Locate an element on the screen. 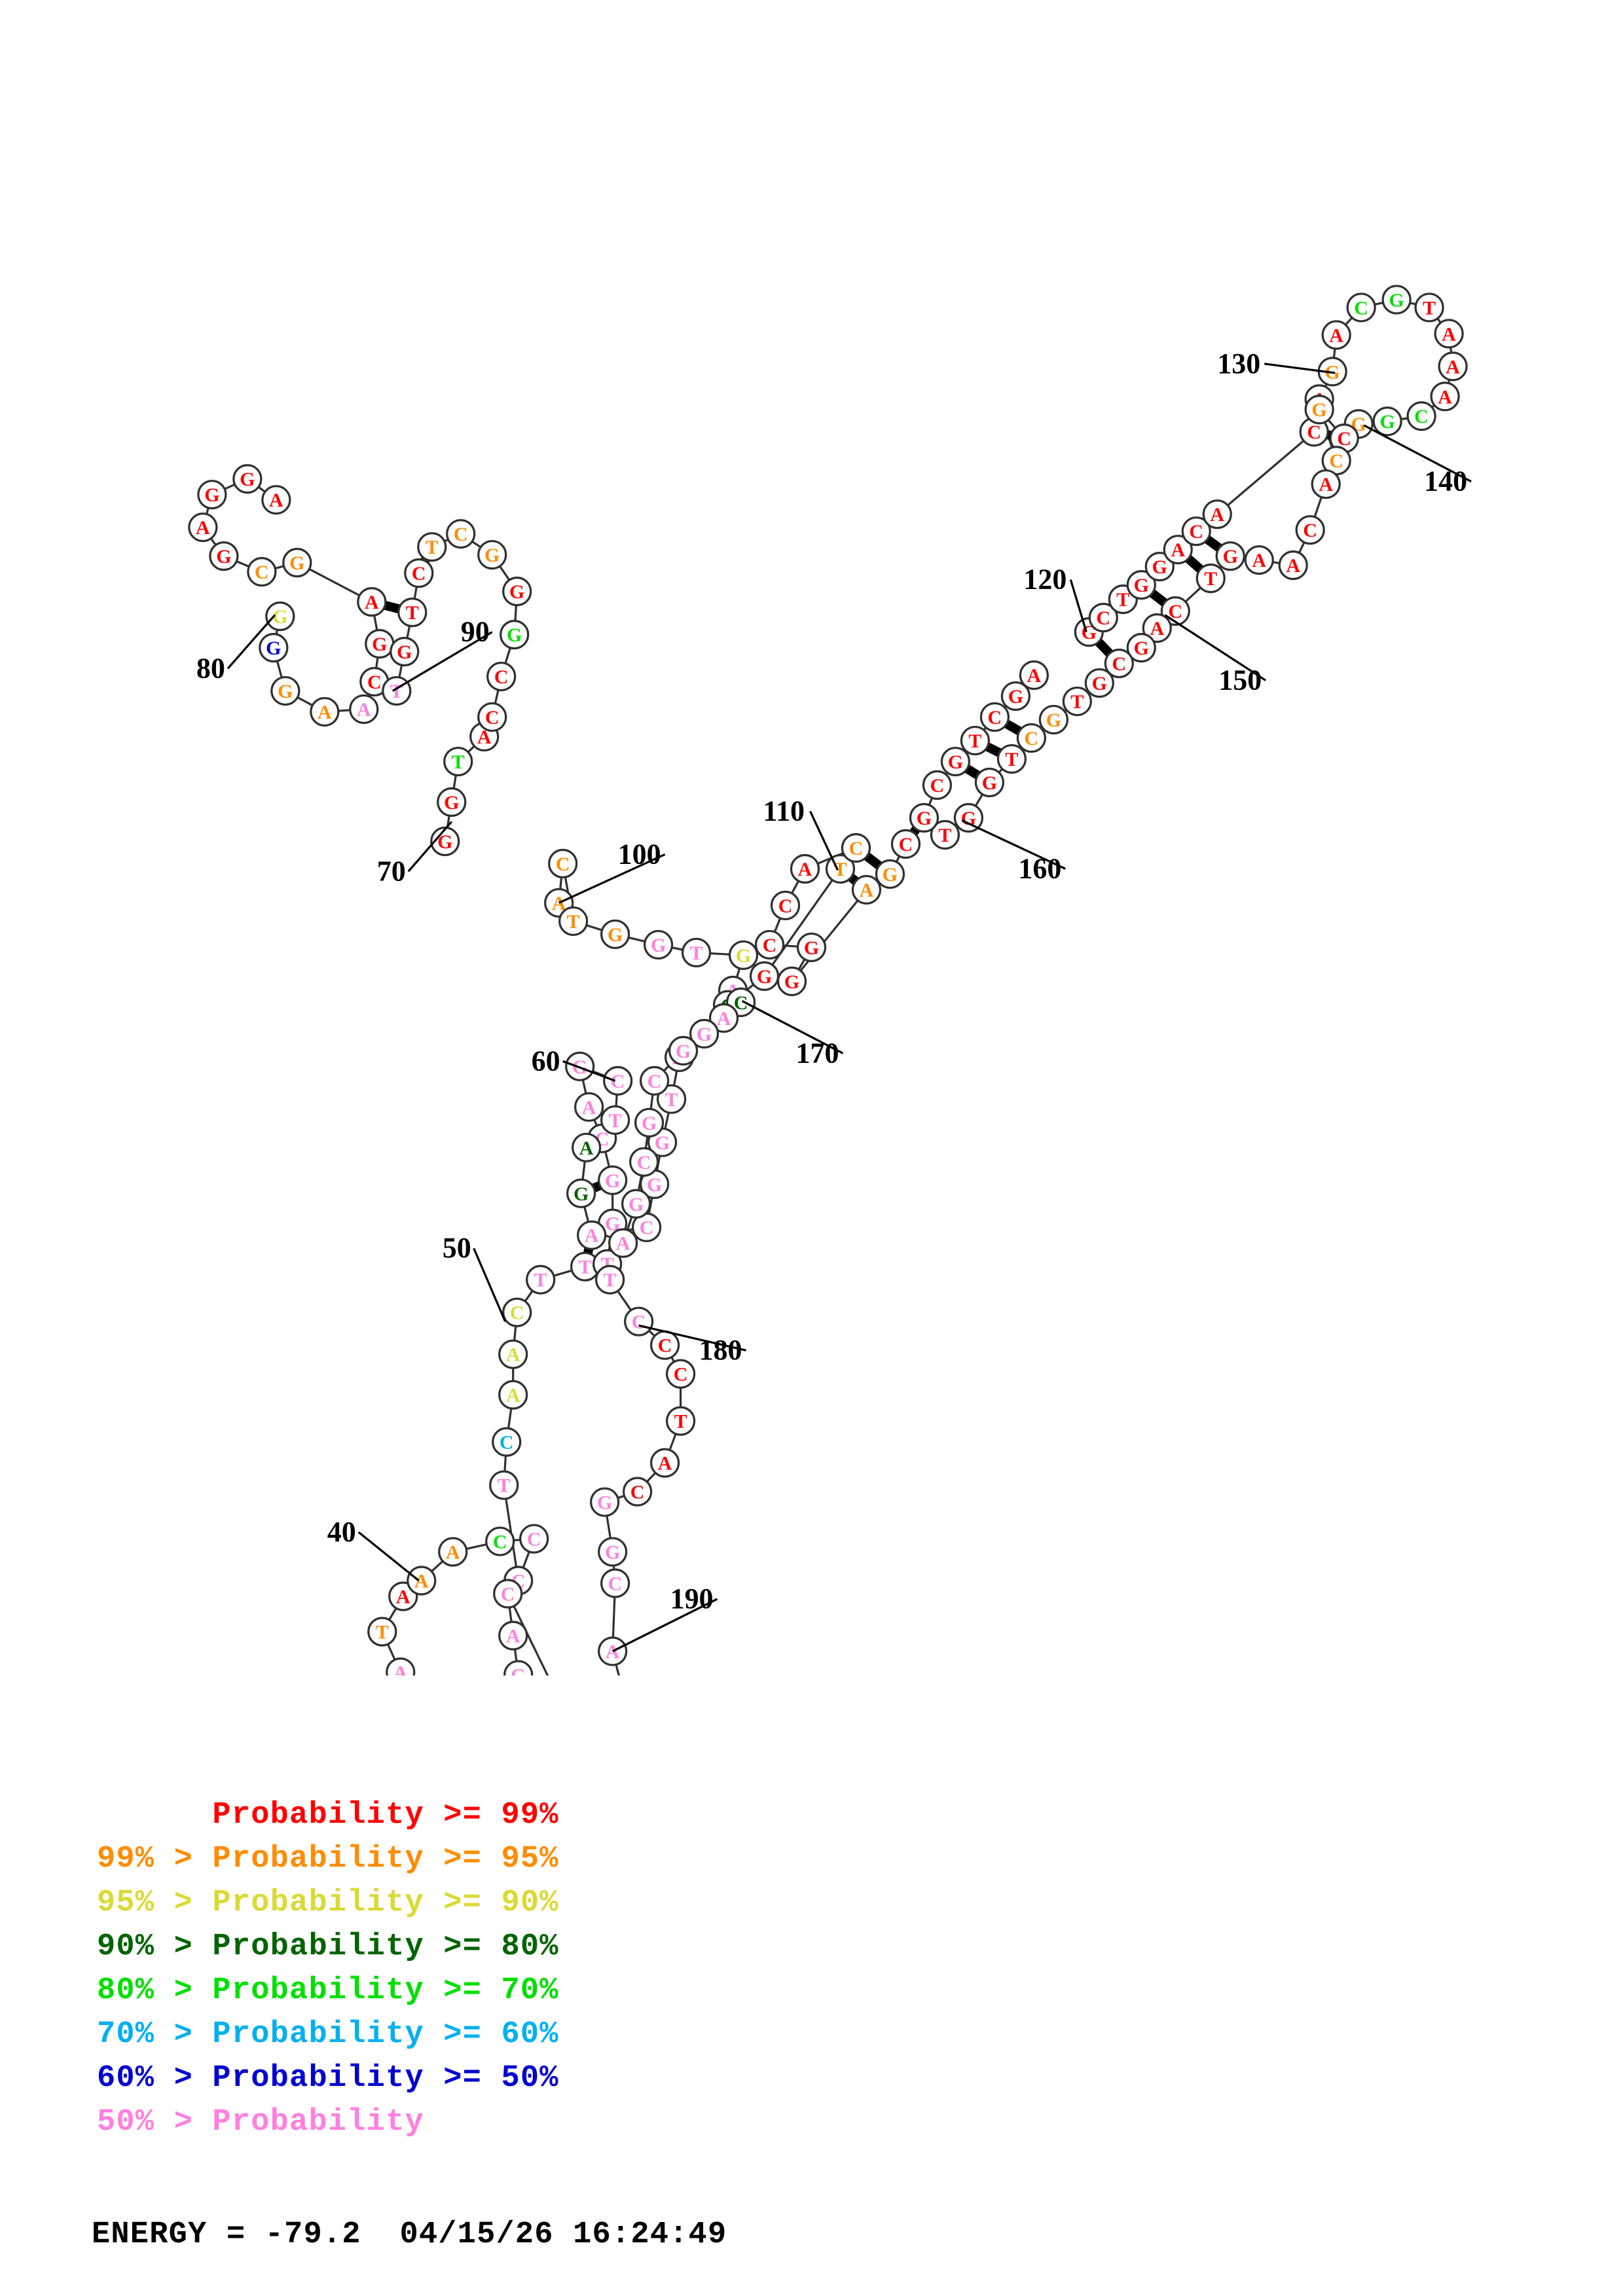  index-label: 80 is located at coordinates (210, 669).